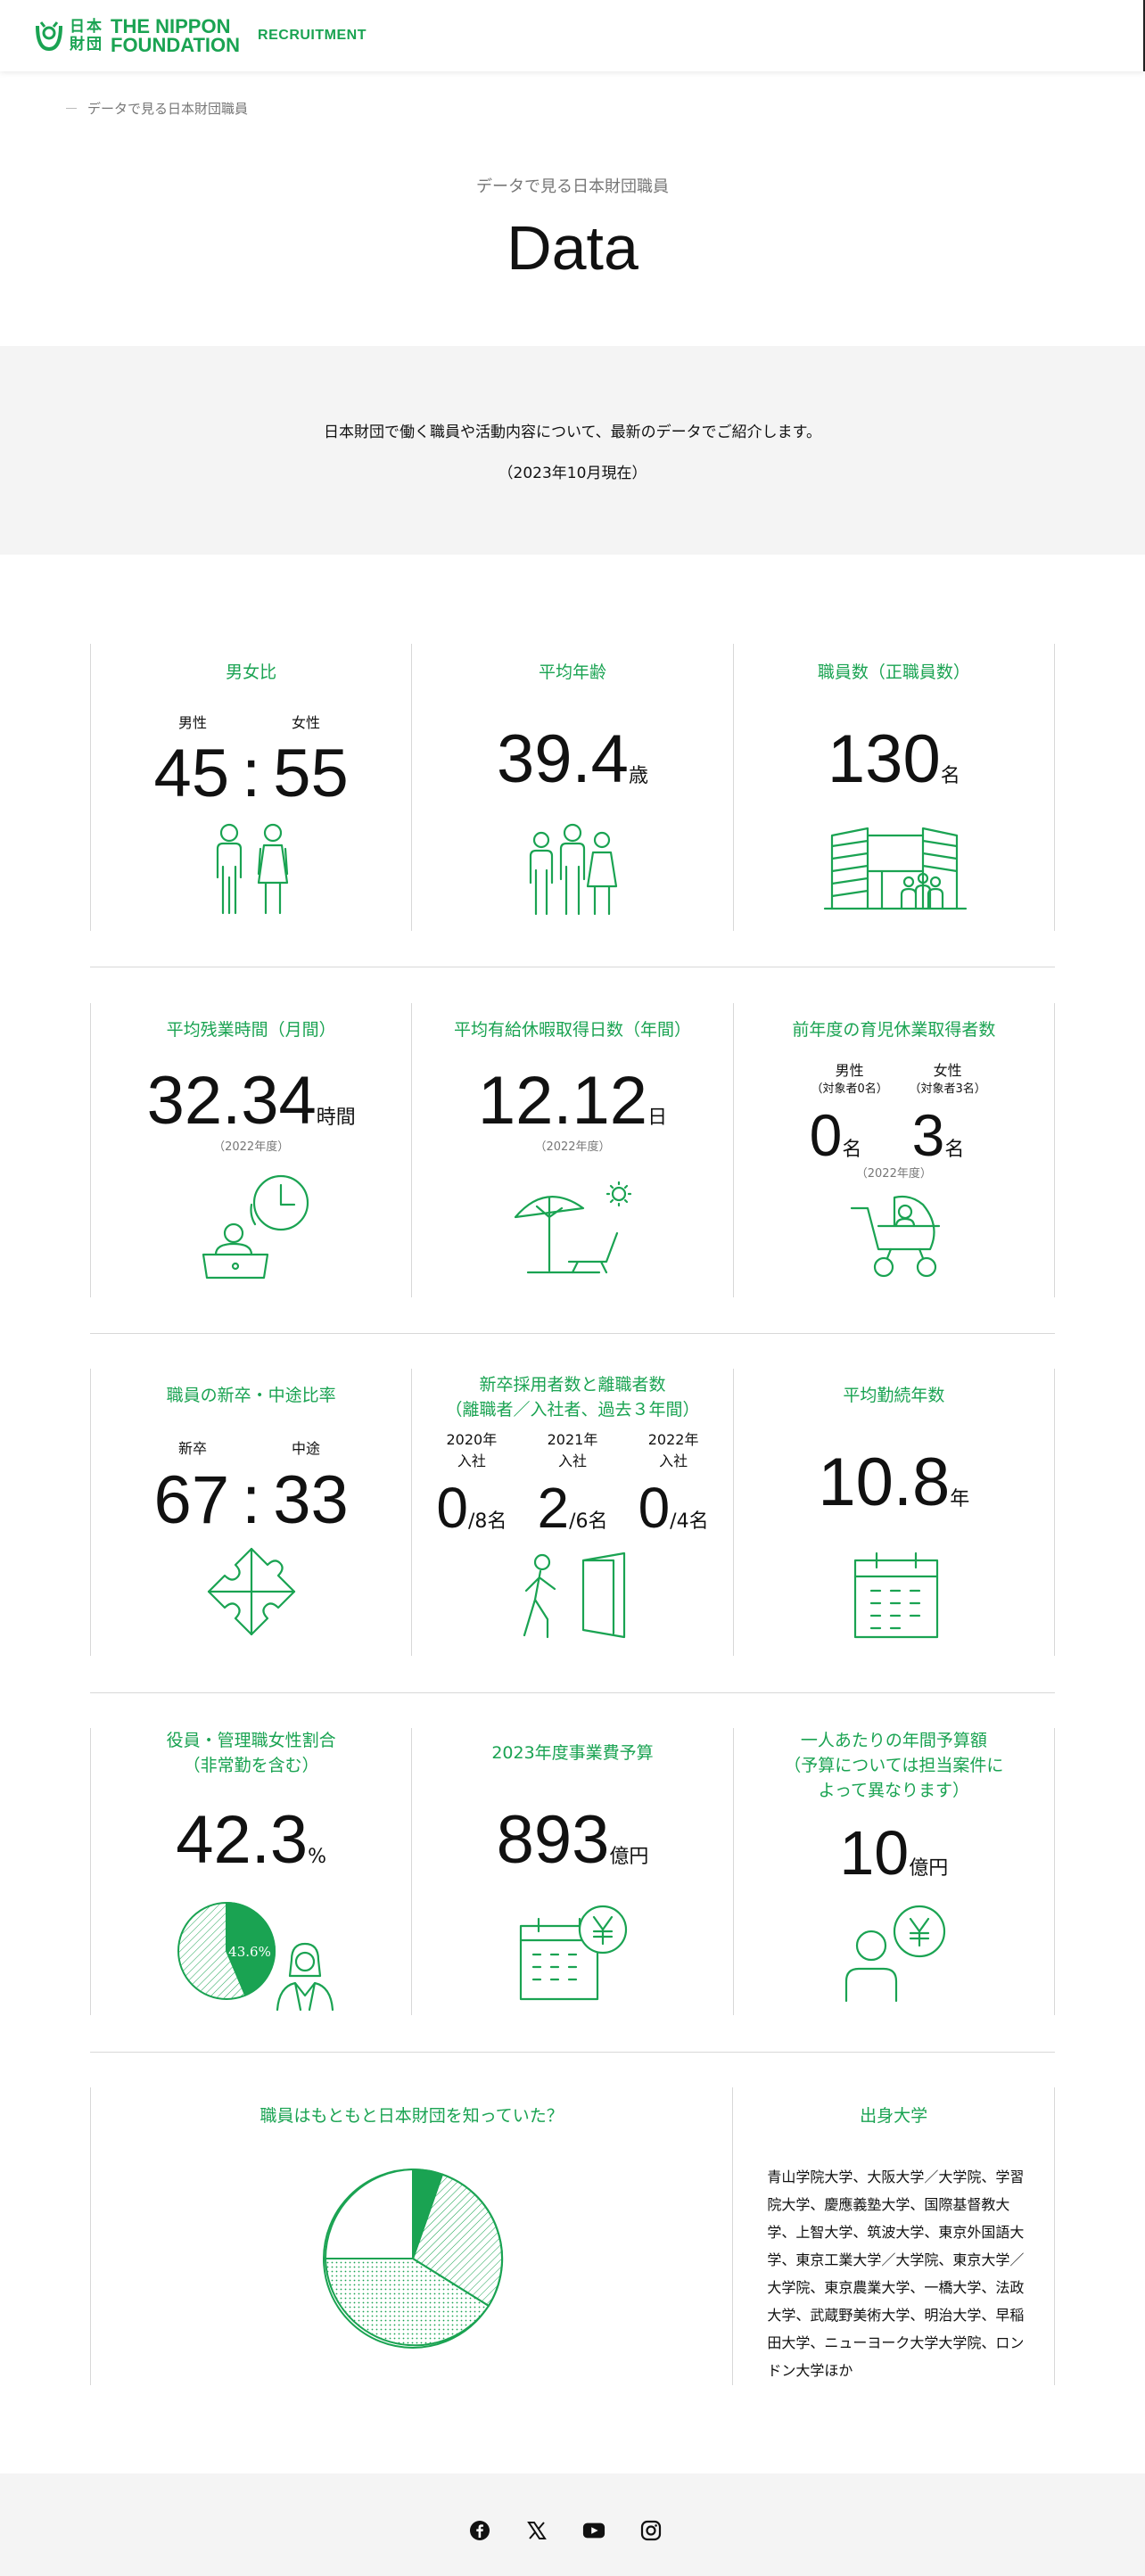  Describe the element at coordinates (251, 1395) in the screenshot. I see `stat-title: 職員の新卒・中途比率` at that location.